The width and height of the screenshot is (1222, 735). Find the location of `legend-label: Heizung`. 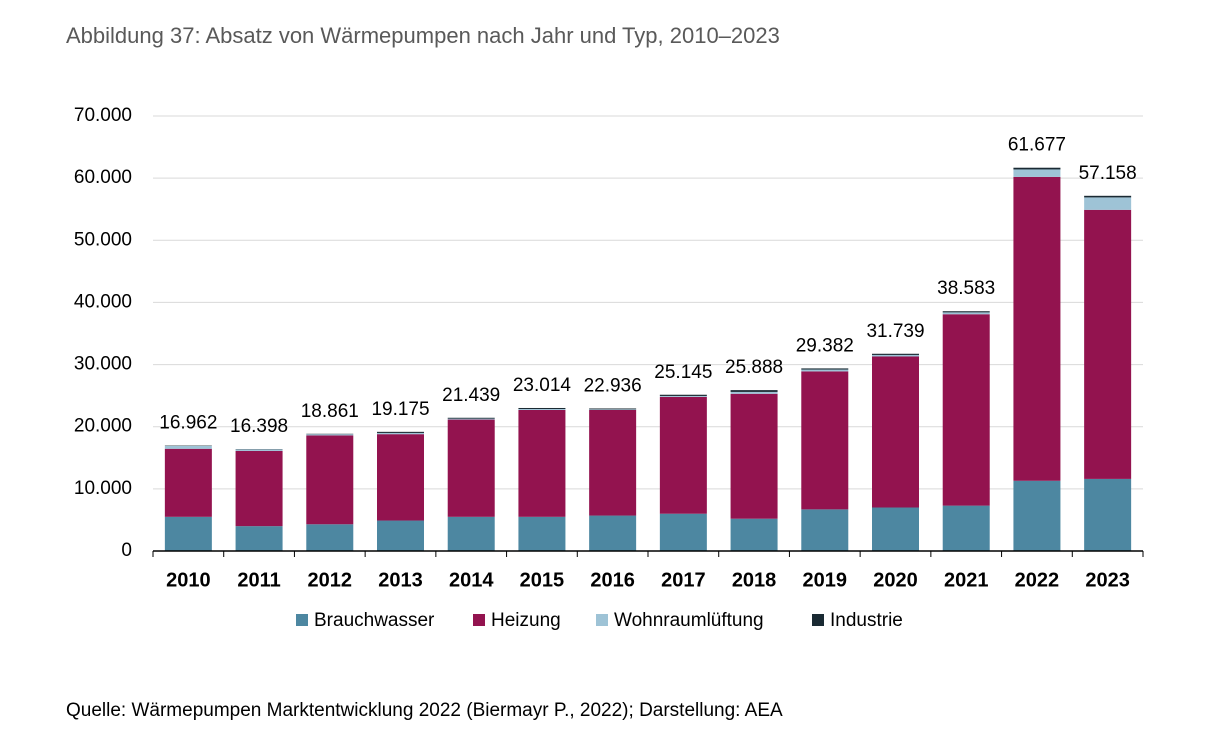

legend-label: Heizung is located at coordinates (526, 620).